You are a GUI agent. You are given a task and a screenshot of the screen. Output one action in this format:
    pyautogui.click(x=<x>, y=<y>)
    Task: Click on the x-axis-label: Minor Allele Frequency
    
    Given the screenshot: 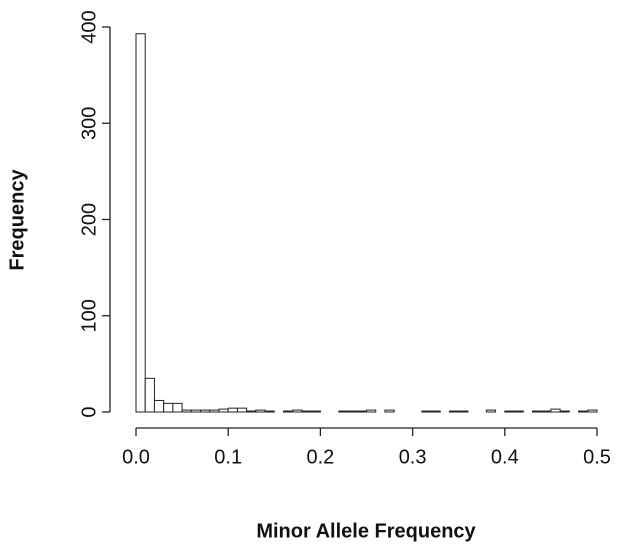 What is the action you would take?
    pyautogui.click(x=366, y=531)
    